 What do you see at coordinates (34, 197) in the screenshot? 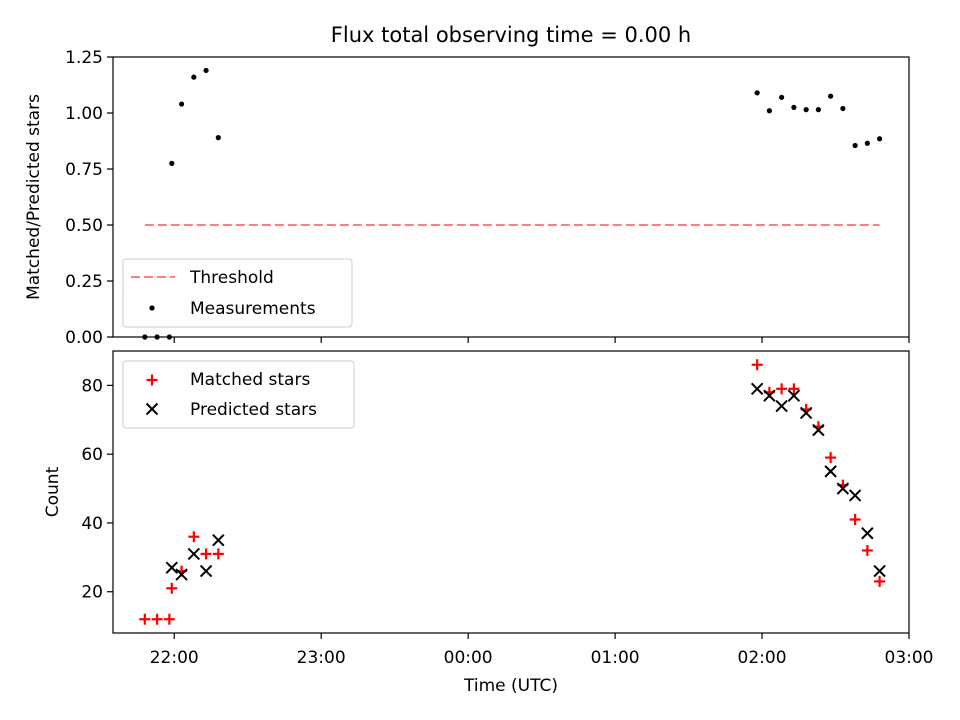
I see `ratio-y-axis-label: Matched/Predicted stars` at bounding box center [34, 197].